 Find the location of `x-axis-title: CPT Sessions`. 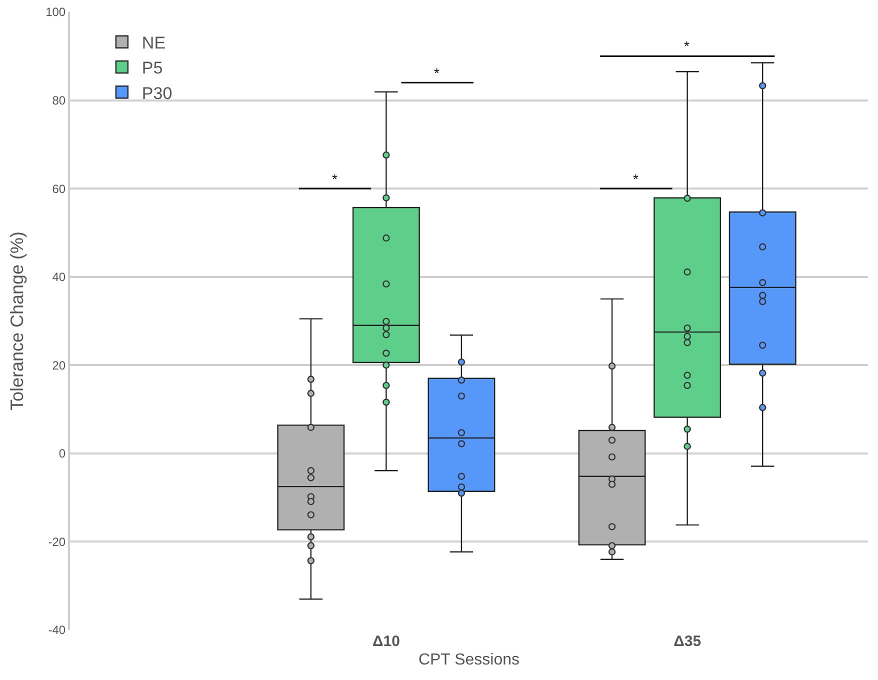

x-axis-title: CPT Sessions is located at coordinates (469, 660).